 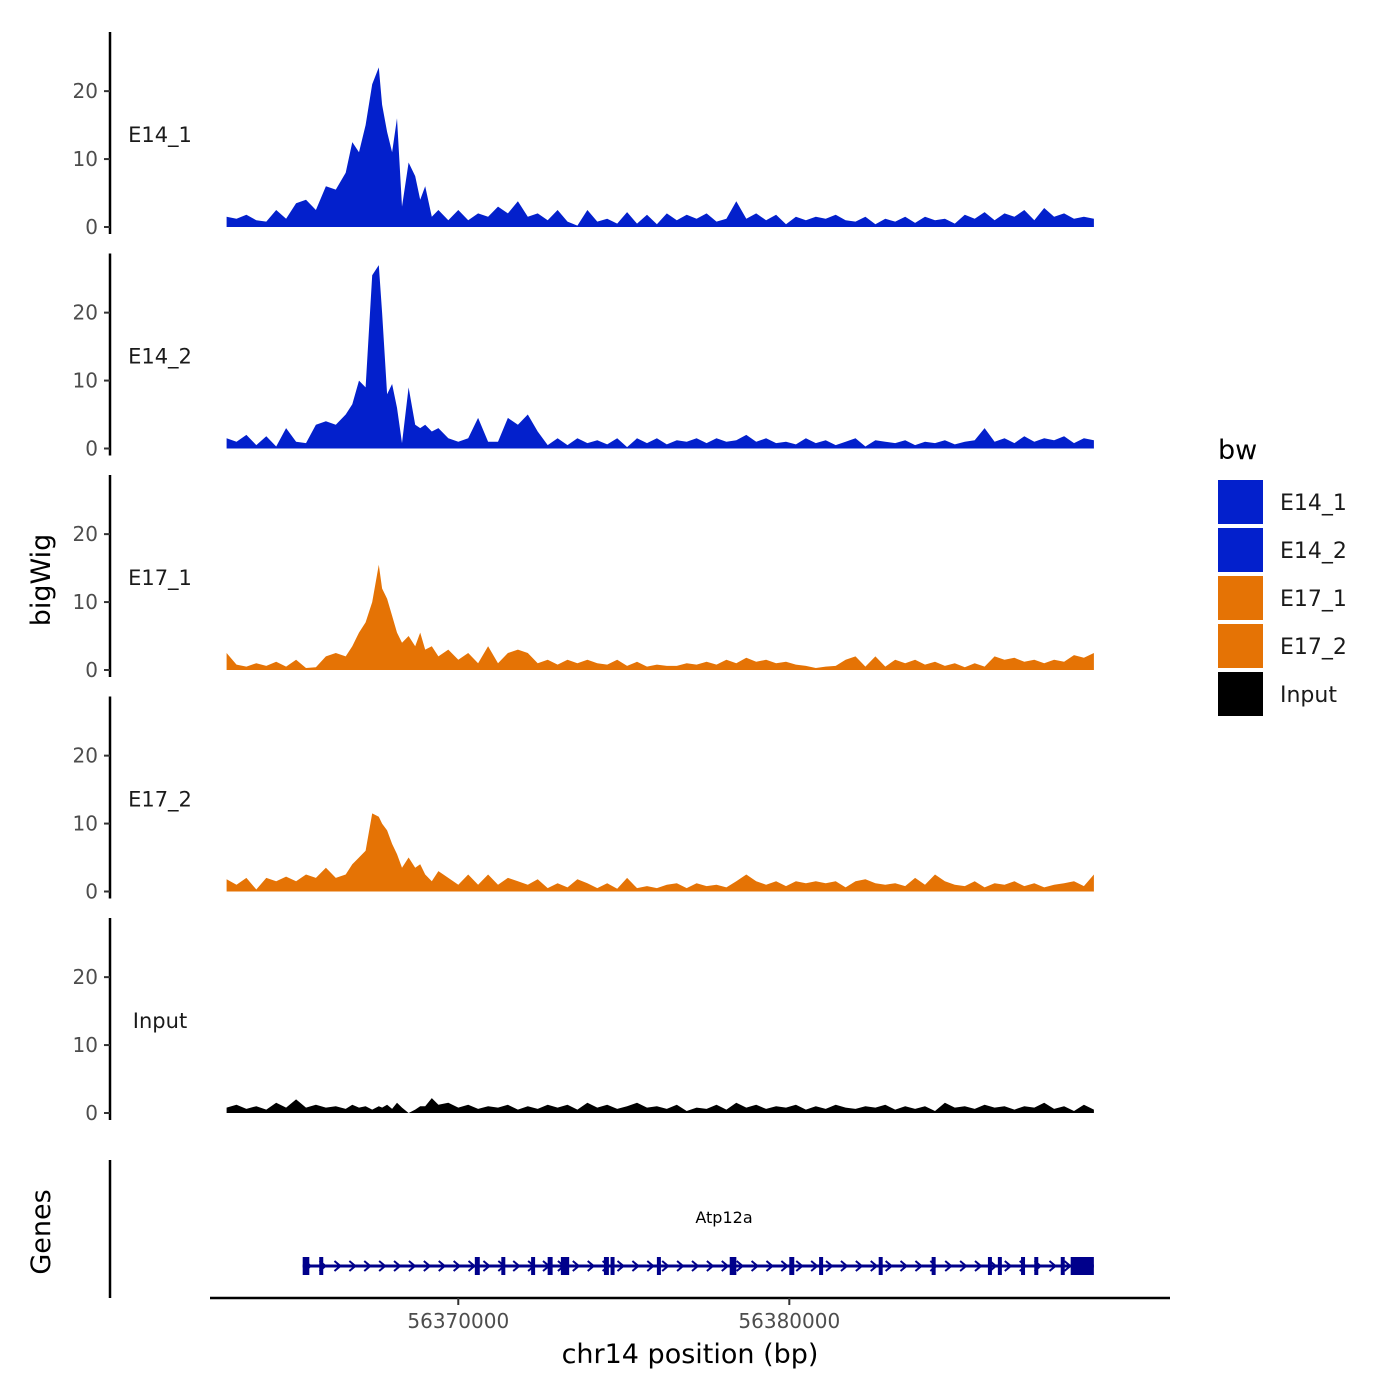 I want to click on track-label: E17_1, so click(x=160, y=578).